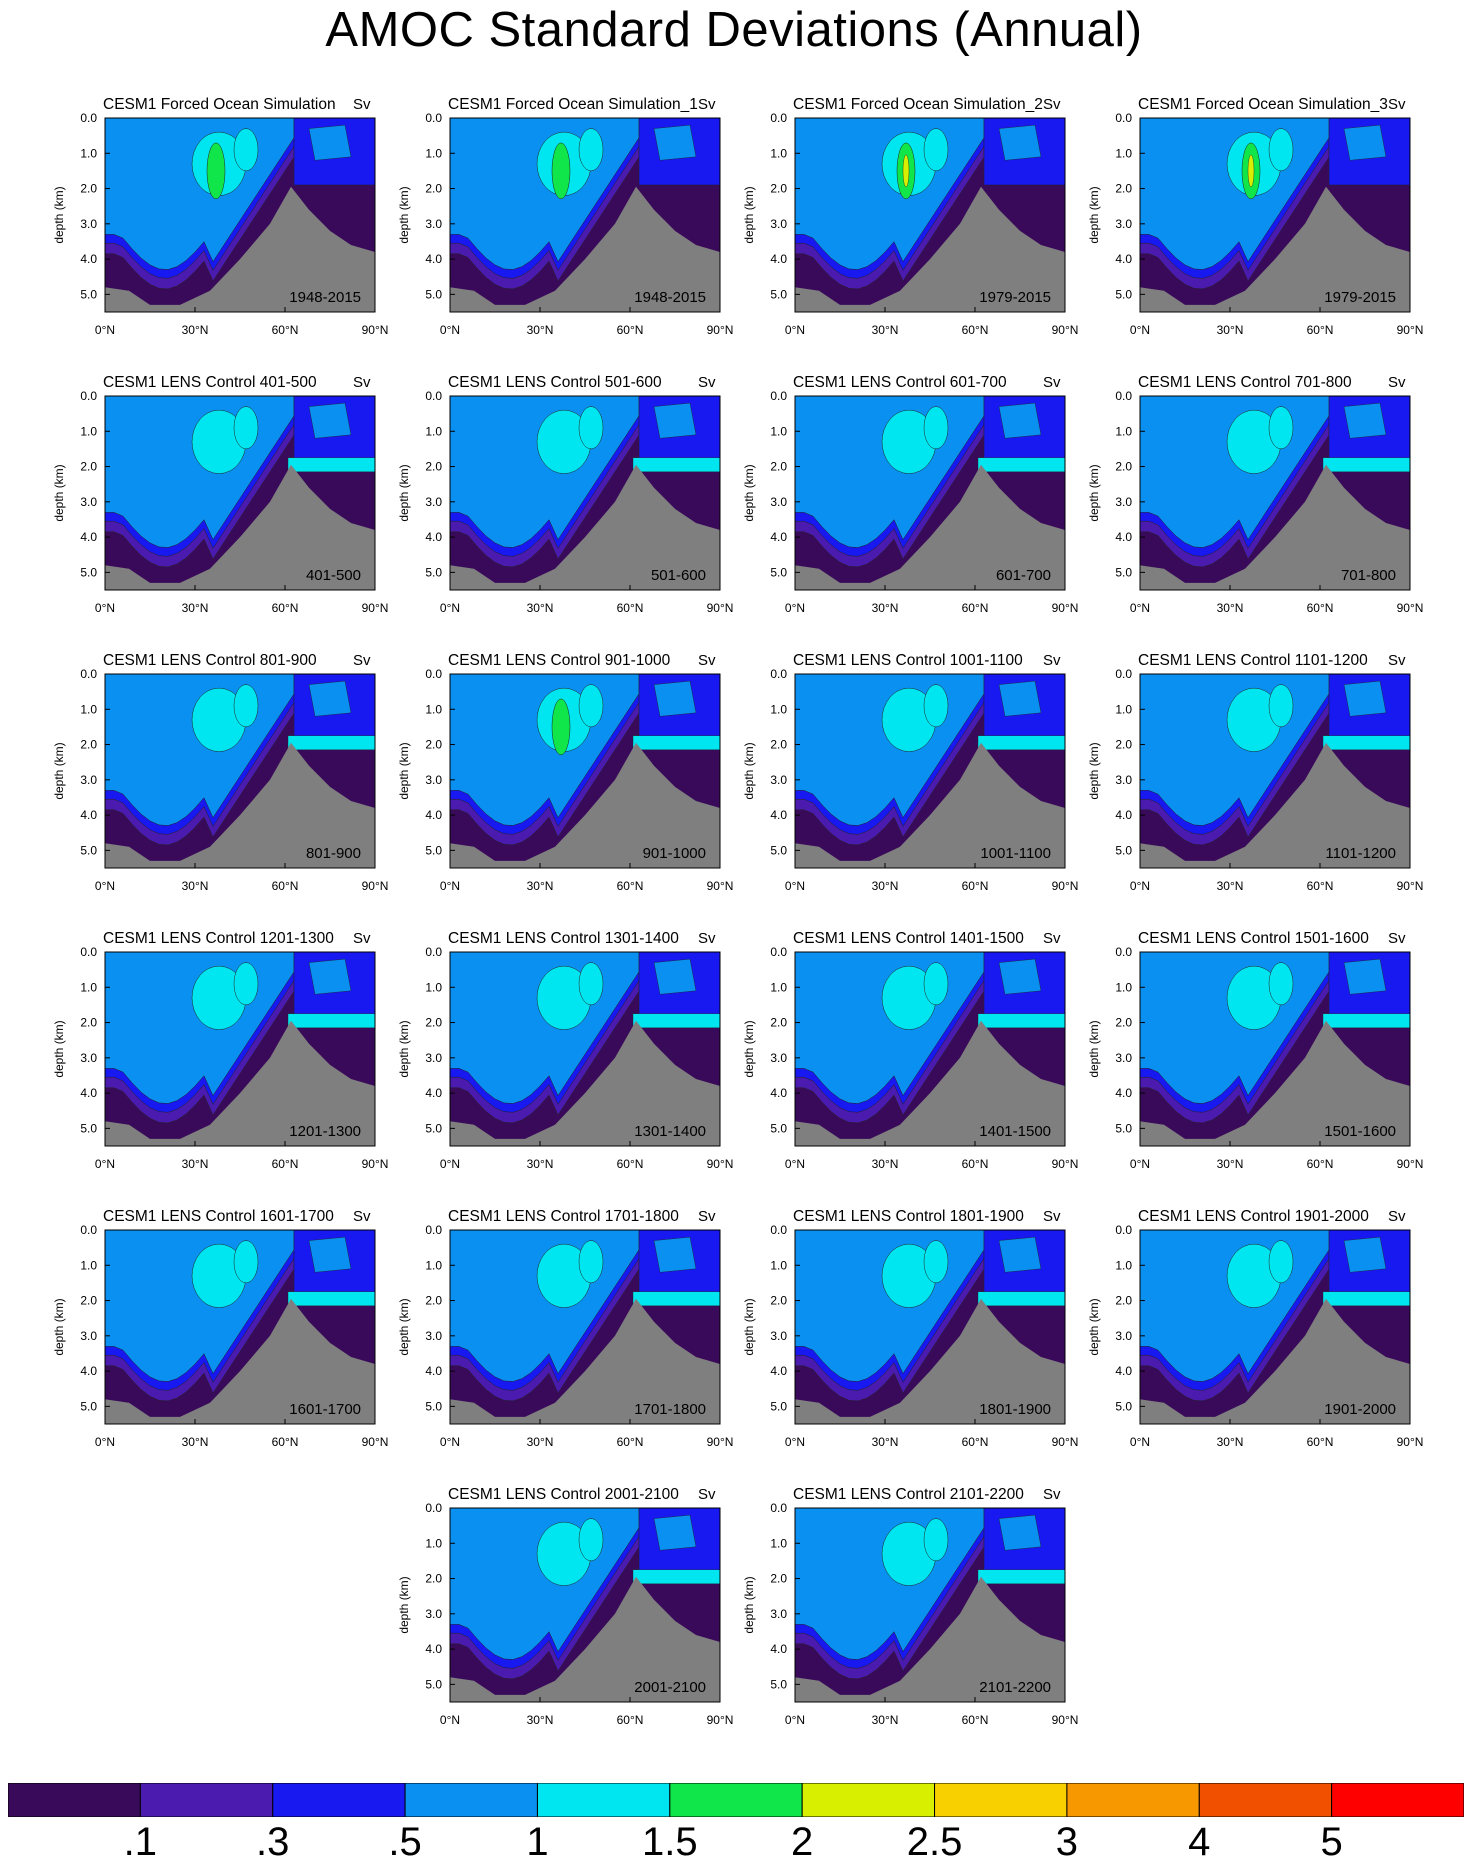 This screenshot has width=1468, height=1865. I want to click on core-peak, so click(216, 171).